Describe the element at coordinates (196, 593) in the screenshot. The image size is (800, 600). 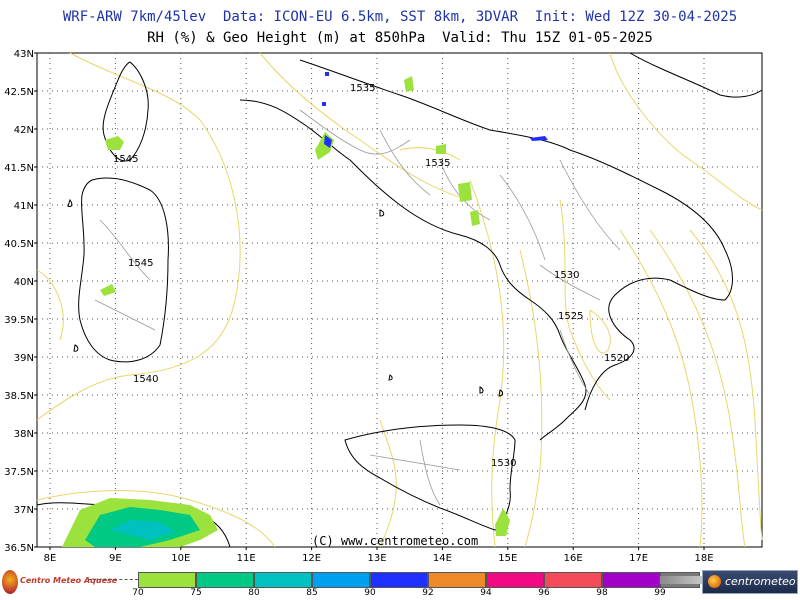
I see `legend-label: 75` at that location.